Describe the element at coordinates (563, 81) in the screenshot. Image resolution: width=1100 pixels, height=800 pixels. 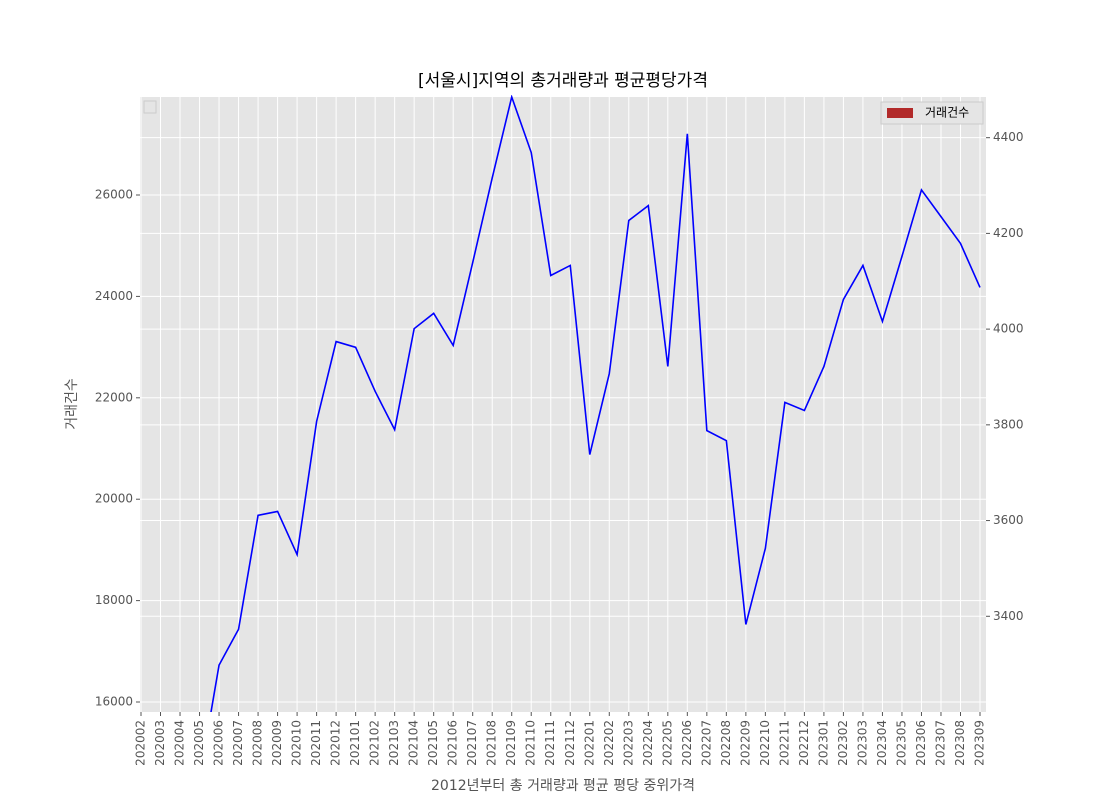
I see `chart-title: [서울시]지역의 총거래량과 평균평당가격` at that location.